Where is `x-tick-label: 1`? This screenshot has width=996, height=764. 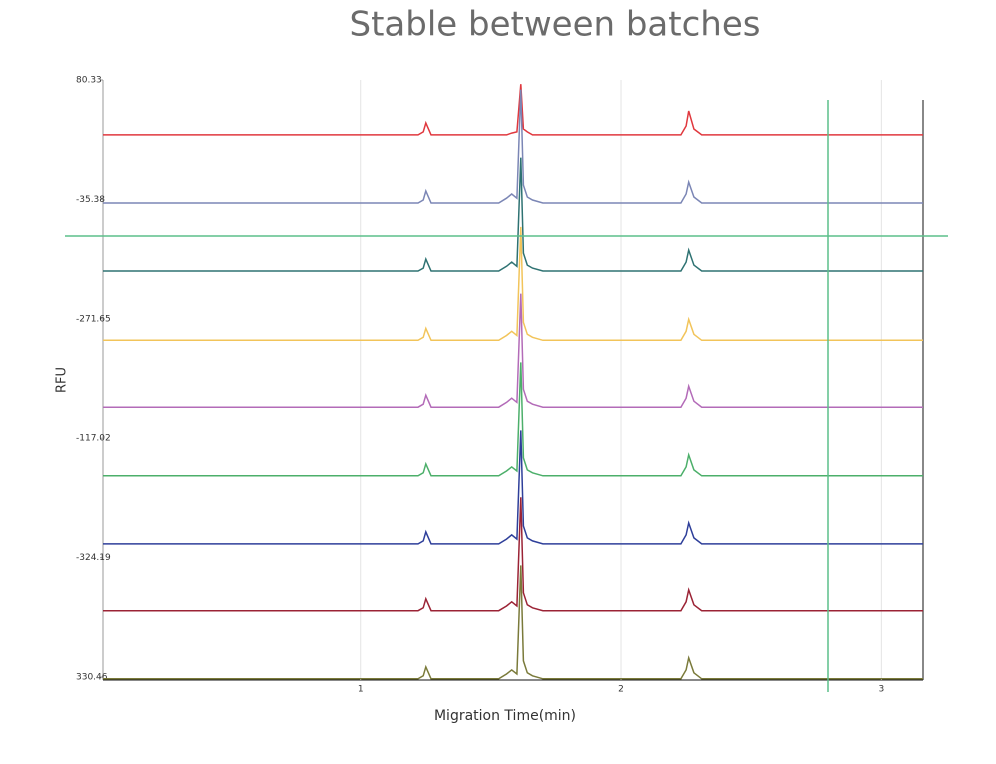
x-tick-label: 1 is located at coordinates (361, 690).